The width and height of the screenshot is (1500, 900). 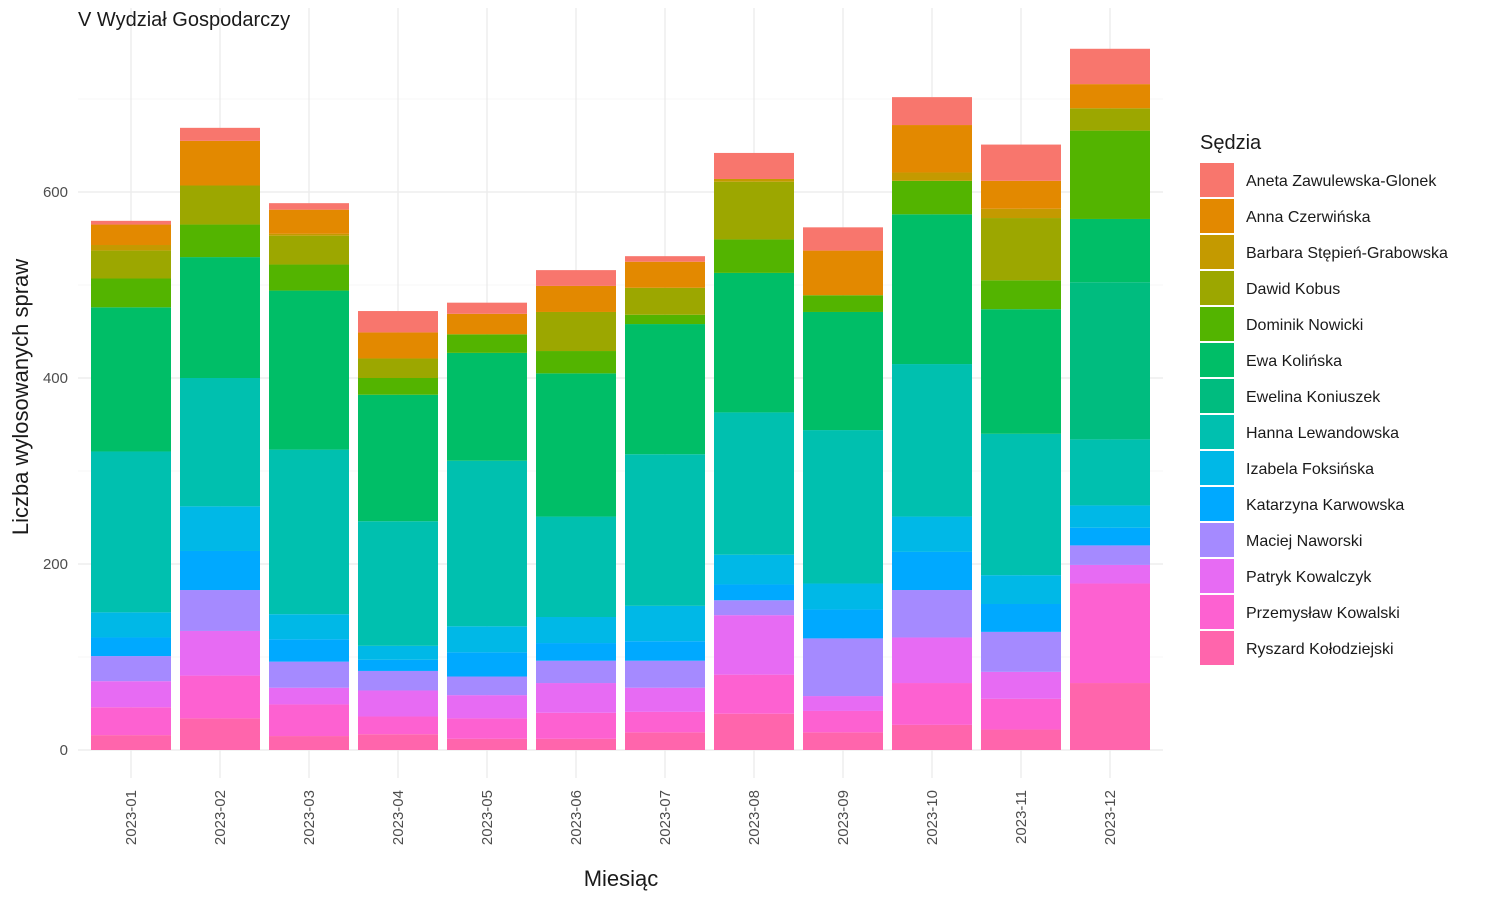 I want to click on legend-label: Aneta Zawulewska-Glonek, so click(x=1341, y=181).